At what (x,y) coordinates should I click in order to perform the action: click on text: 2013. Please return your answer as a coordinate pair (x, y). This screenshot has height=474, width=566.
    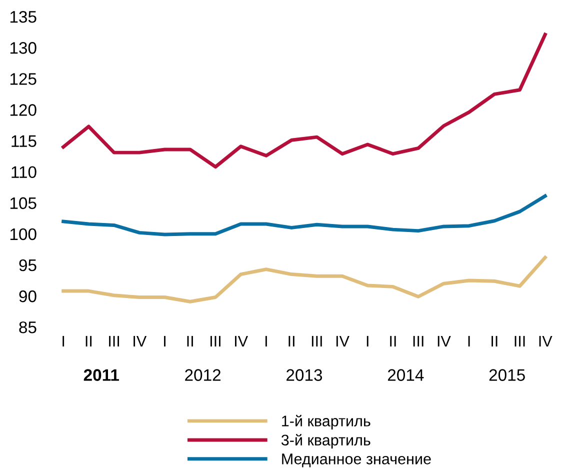
    Looking at the image, I should click on (304, 375).